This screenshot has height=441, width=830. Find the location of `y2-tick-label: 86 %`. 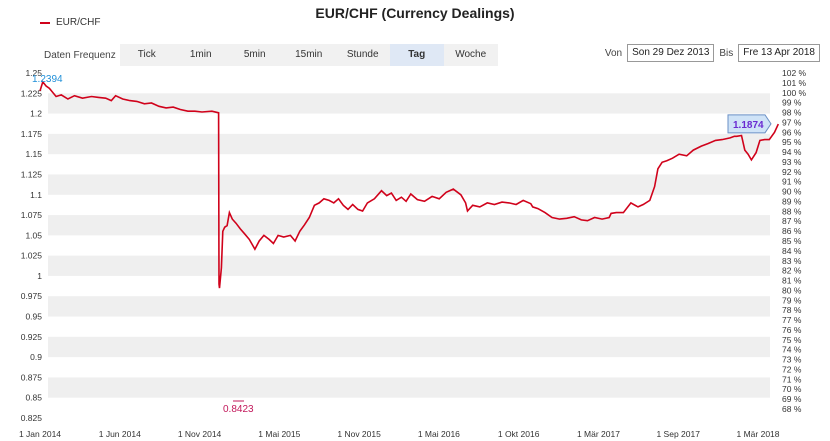

y2-tick-label: 86 % is located at coordinates (792, 231).